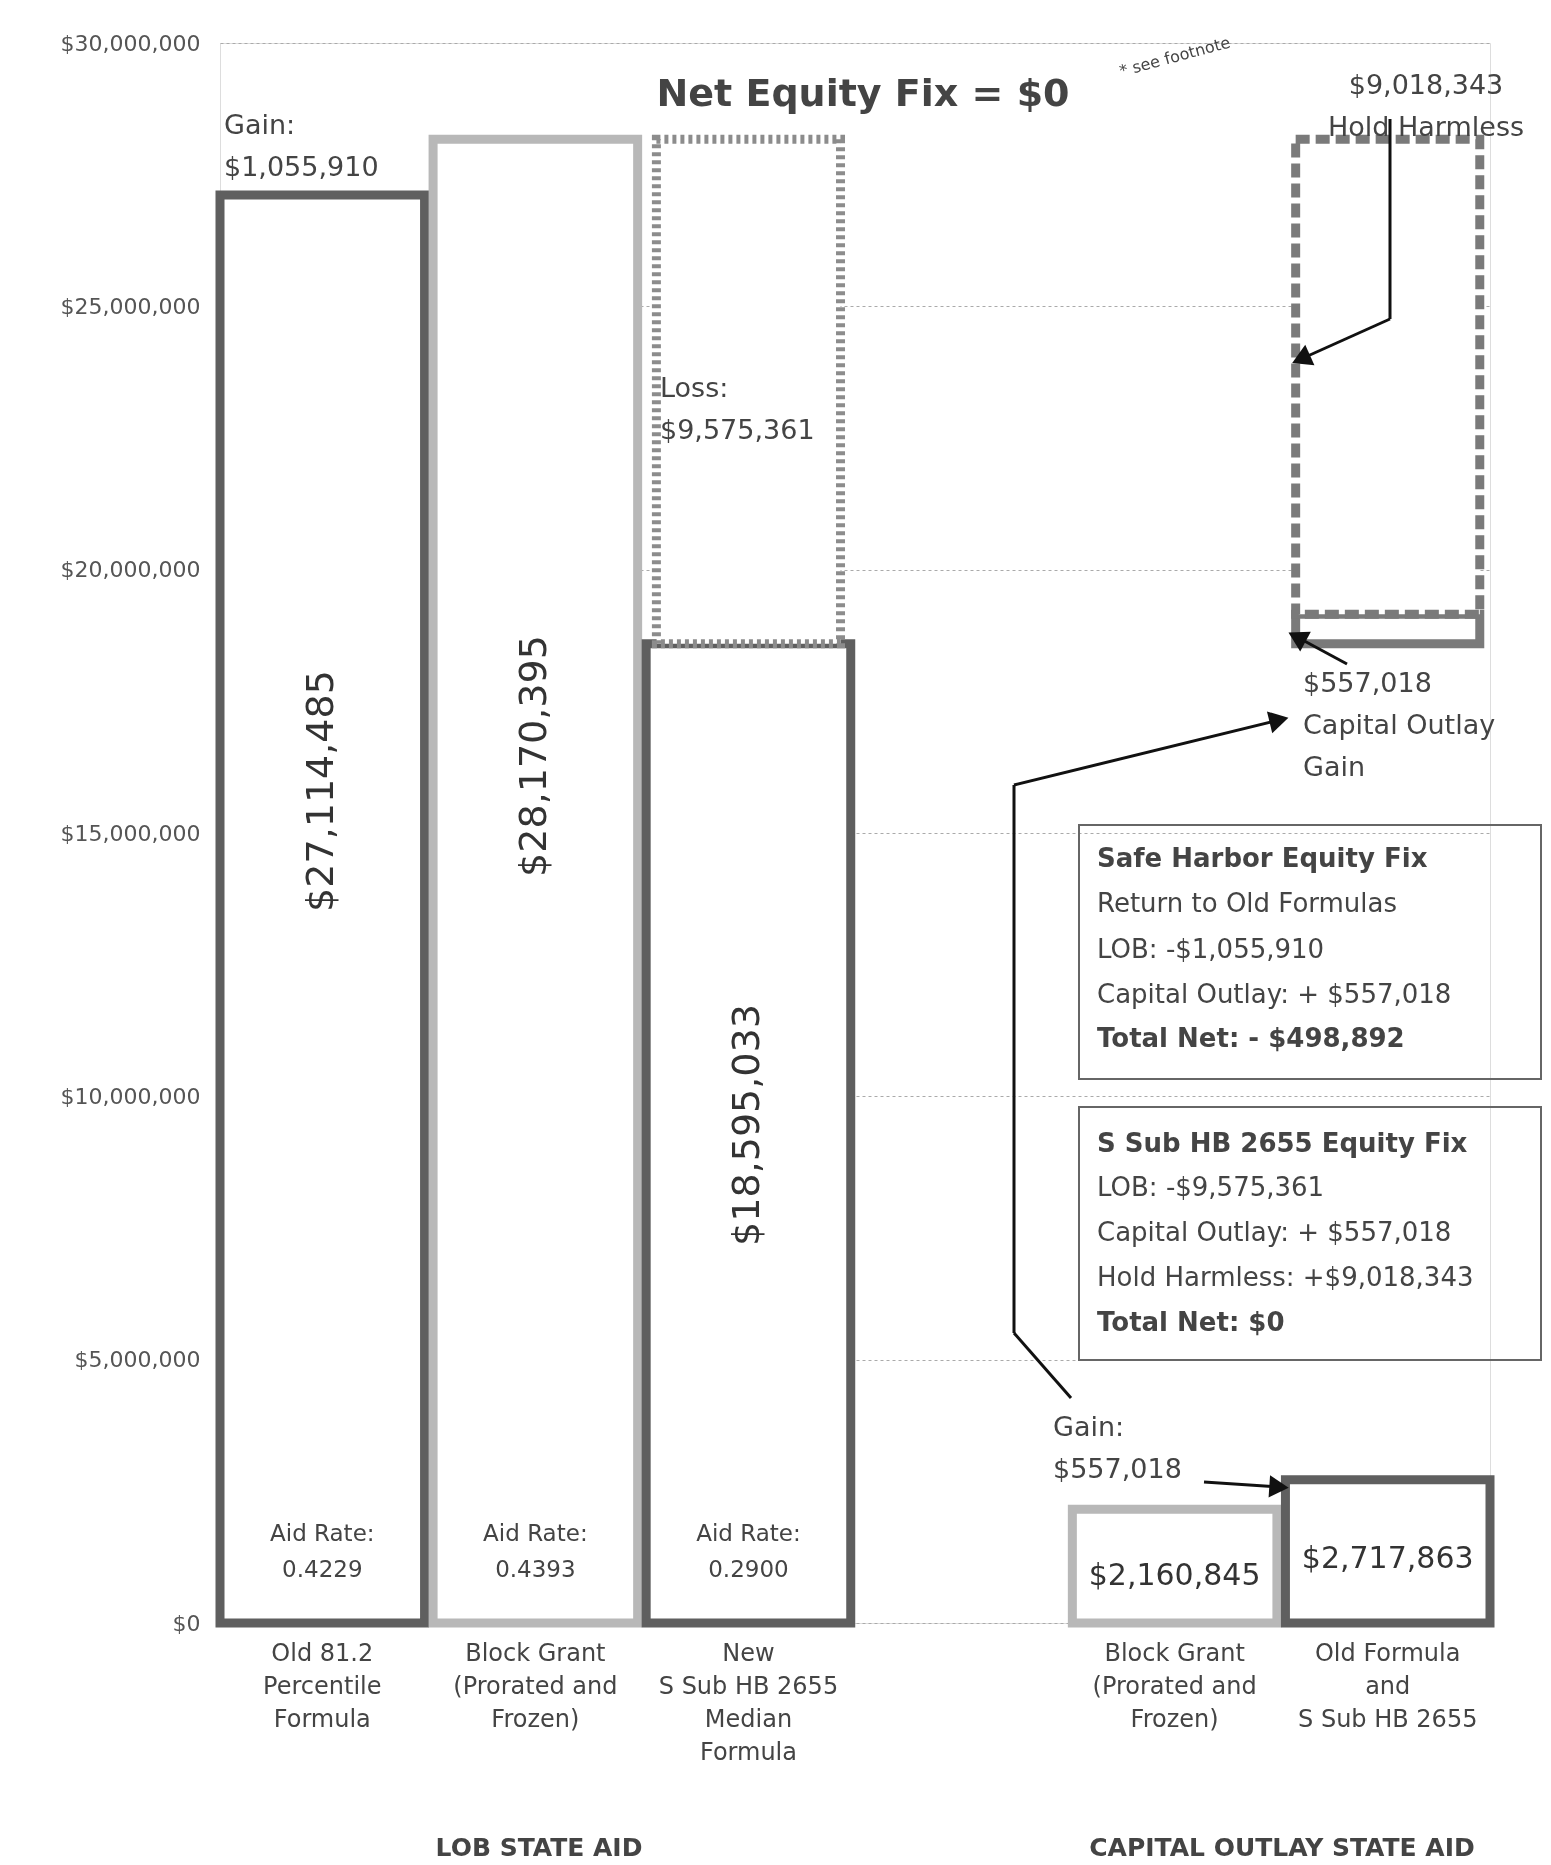 This screenshot has height=1865, width=1551. Describe the element at coordinates (130, 570) in the screenshot. I see `y-tick-label: $20,000,000` at that location.